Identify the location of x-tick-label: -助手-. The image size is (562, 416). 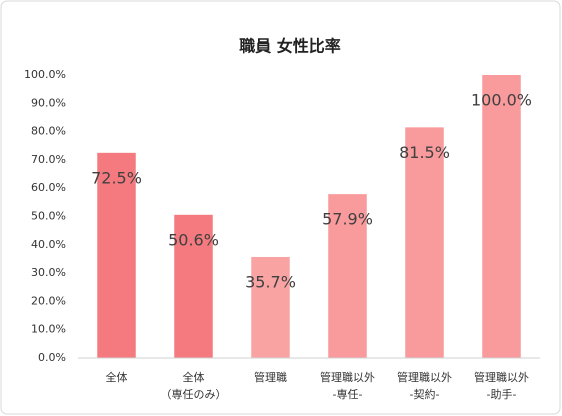
(502, 394).